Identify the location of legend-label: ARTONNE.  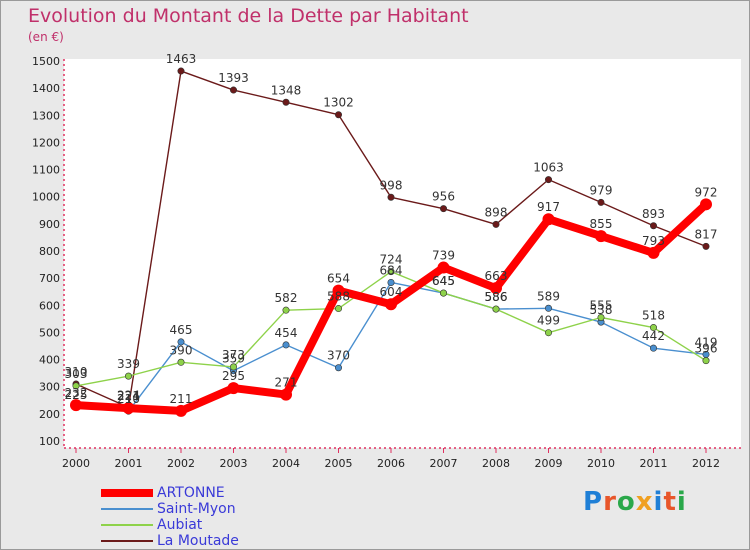
(191, 493).